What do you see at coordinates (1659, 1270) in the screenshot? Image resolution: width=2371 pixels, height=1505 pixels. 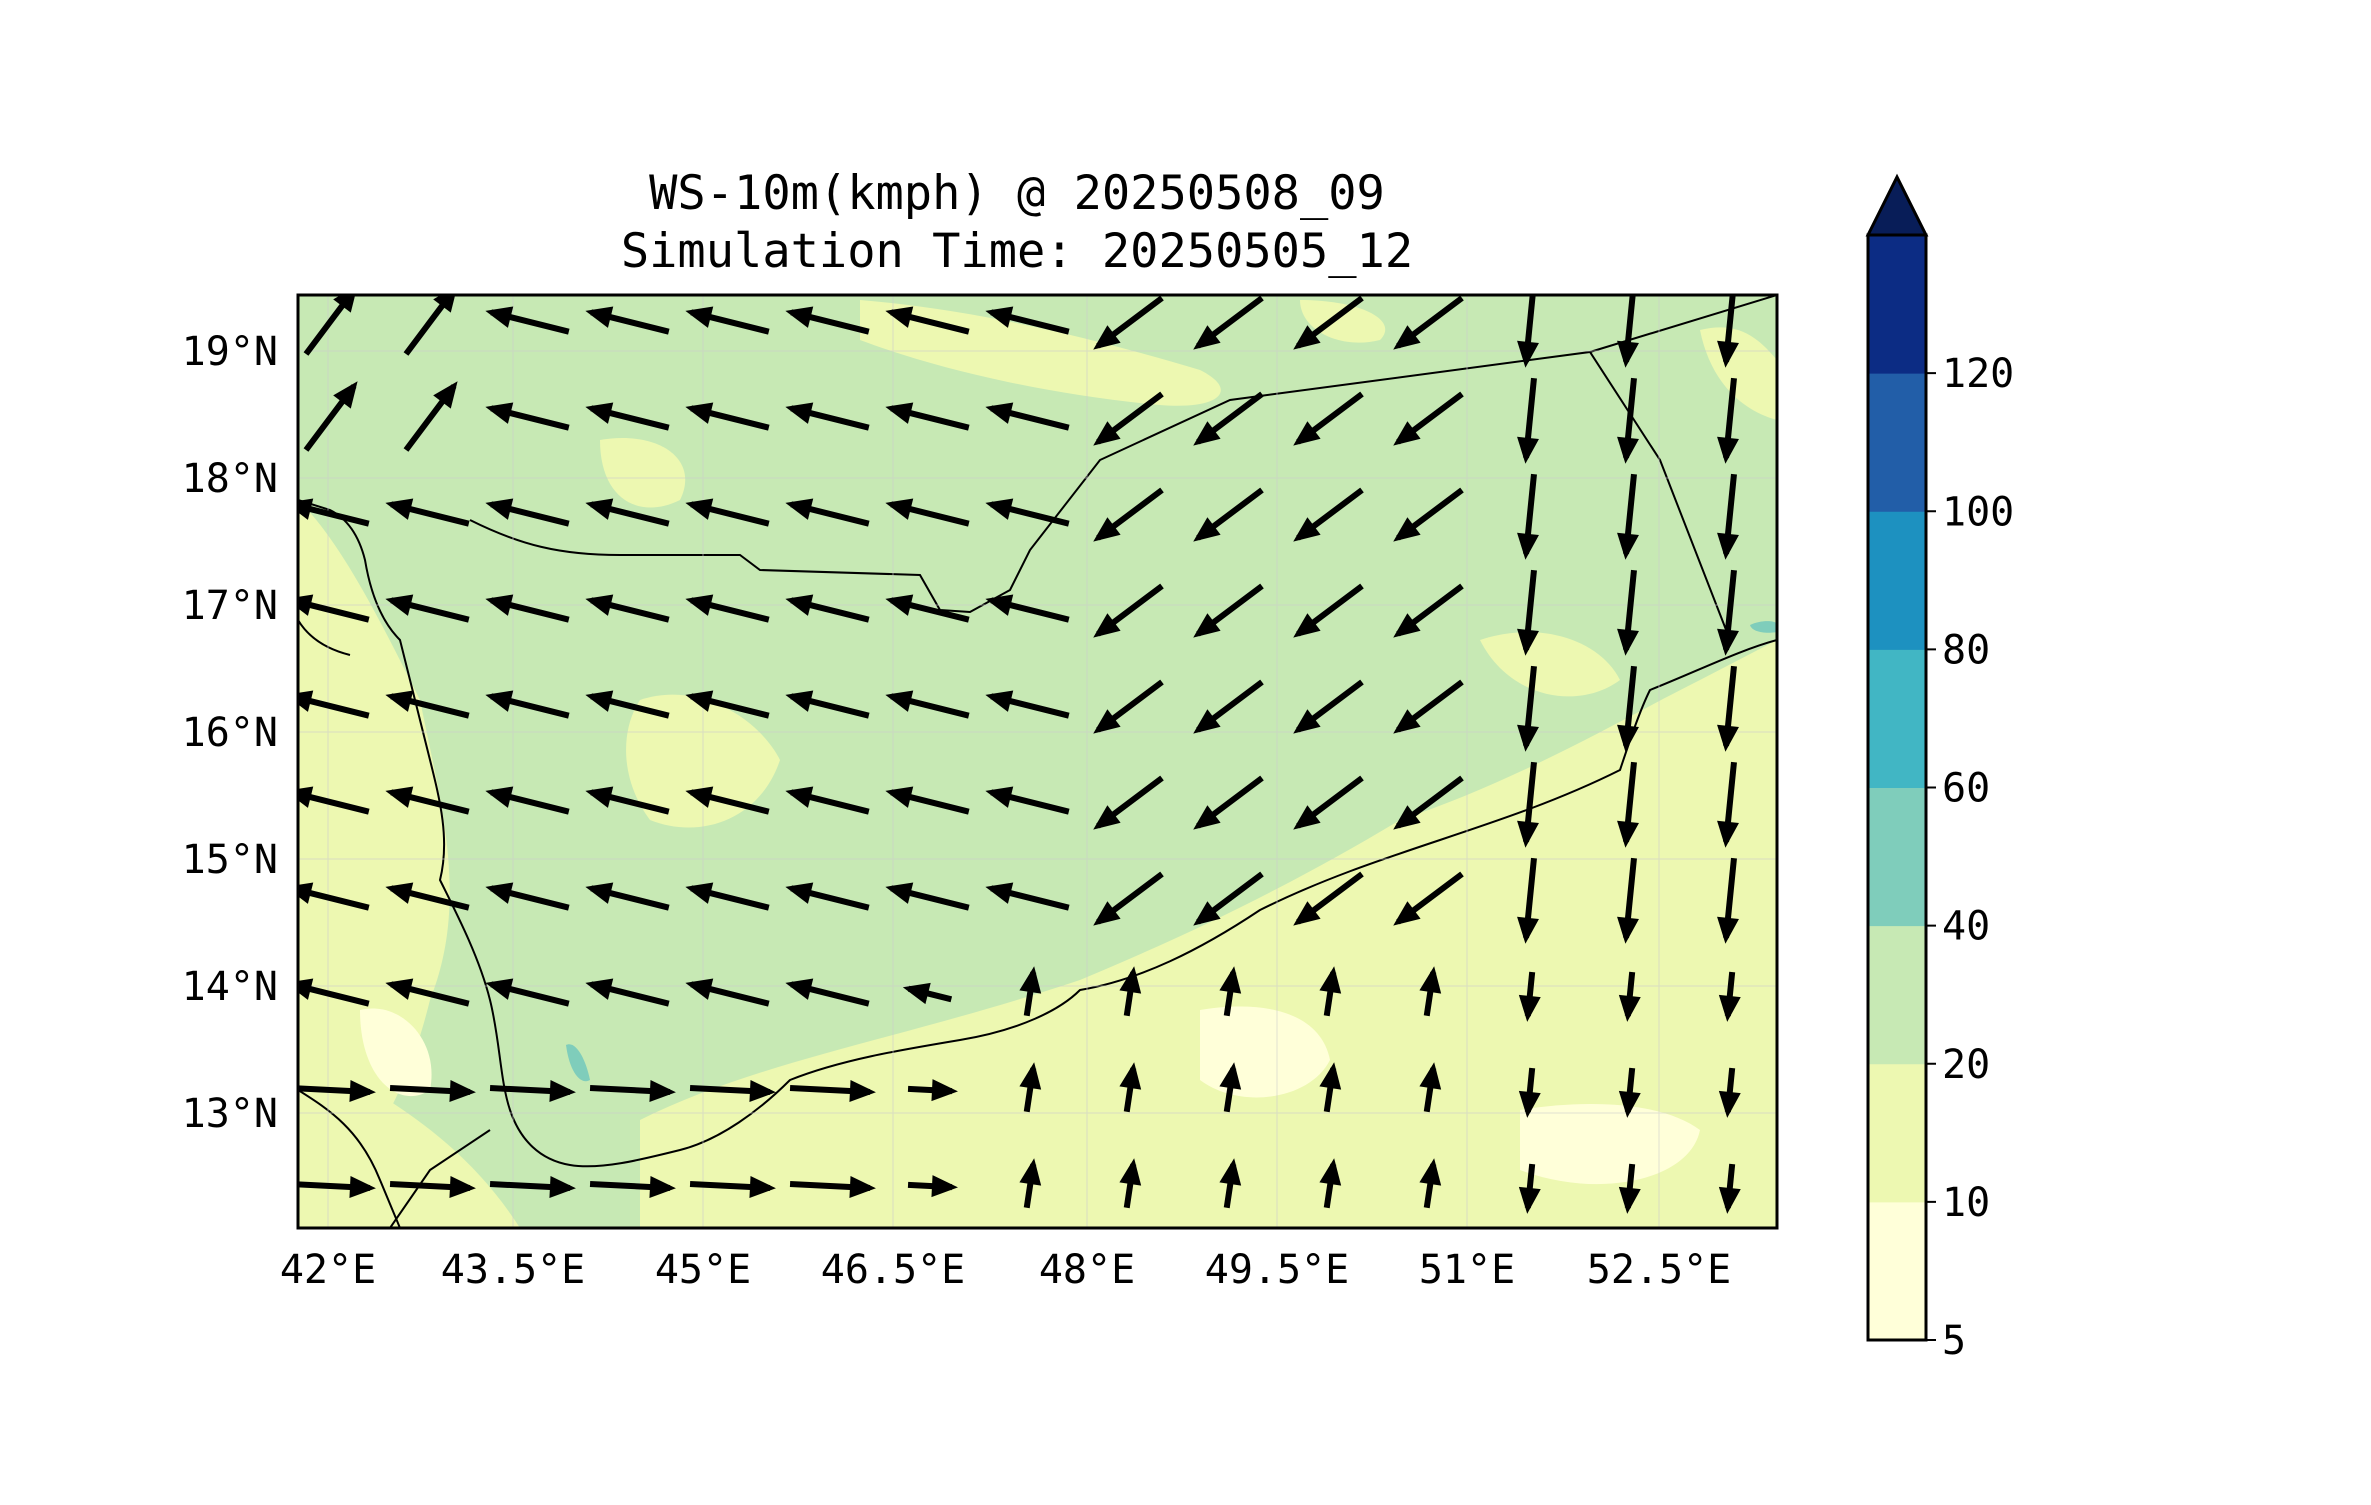 I see `lon-tick-label: 52.5°E` at bounding box center [1659, 1270].